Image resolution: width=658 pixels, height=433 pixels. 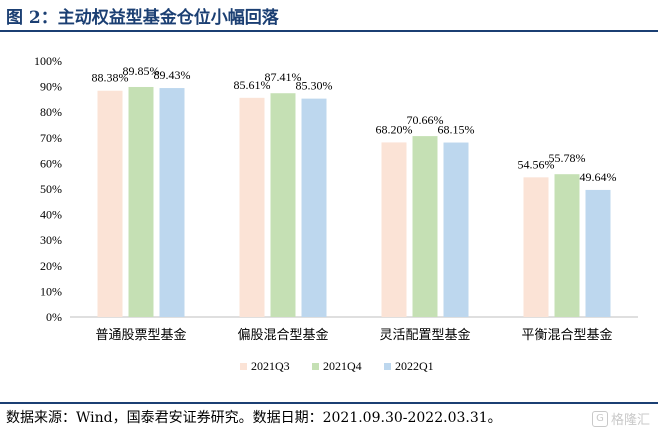 I want to click on data-label: 68.15%, so click(x=456, y=130).